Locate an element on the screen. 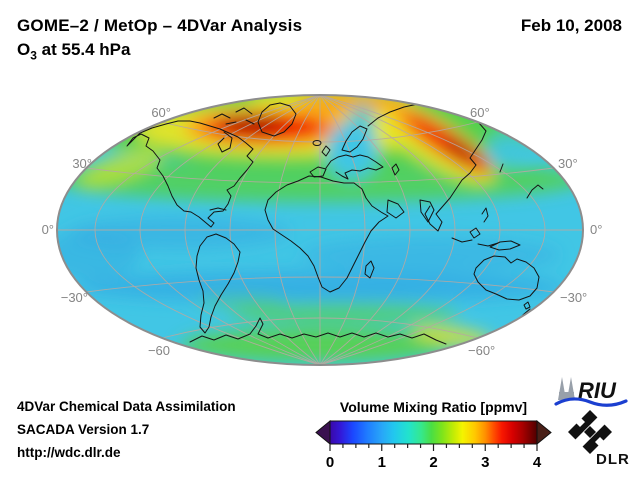 The height and width of the screenshot is (480, 640). riu-logo: RIU is located at coordinates (591, 392).